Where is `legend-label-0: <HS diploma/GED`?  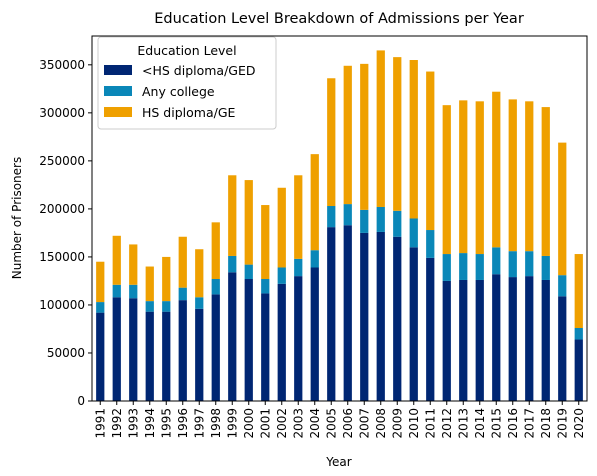 legend-label-0: <HS diploma/GED is located at coordinates (199, 70).